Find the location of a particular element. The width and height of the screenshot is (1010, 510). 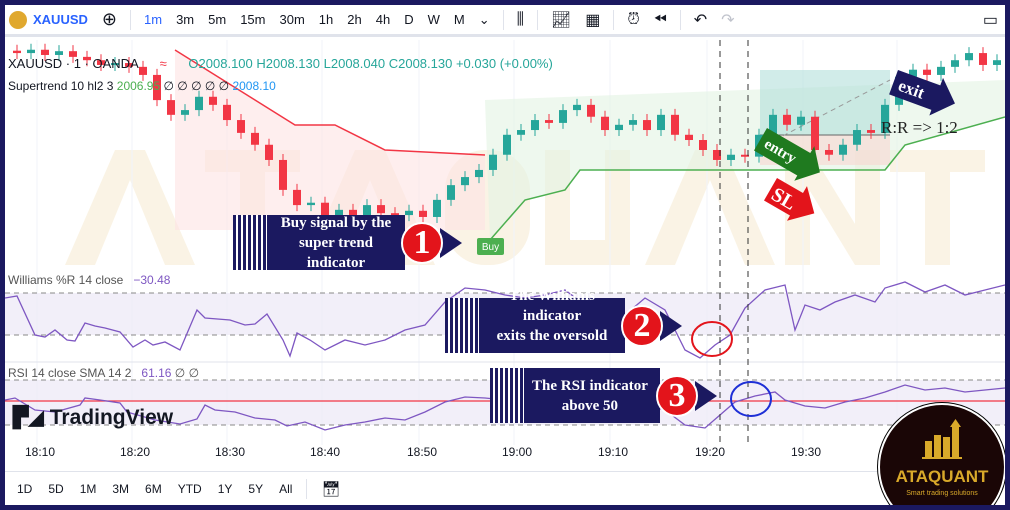

fullscreen-icon: ▭ is located at coordinates (990, 20).